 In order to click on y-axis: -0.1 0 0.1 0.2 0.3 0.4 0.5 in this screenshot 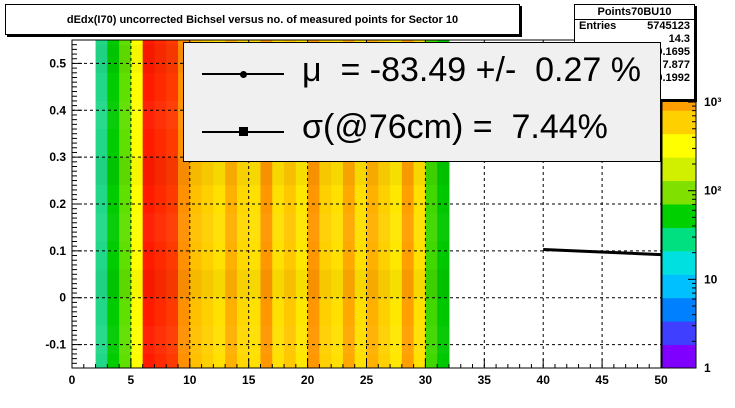, I will do `click(63, 204)`.